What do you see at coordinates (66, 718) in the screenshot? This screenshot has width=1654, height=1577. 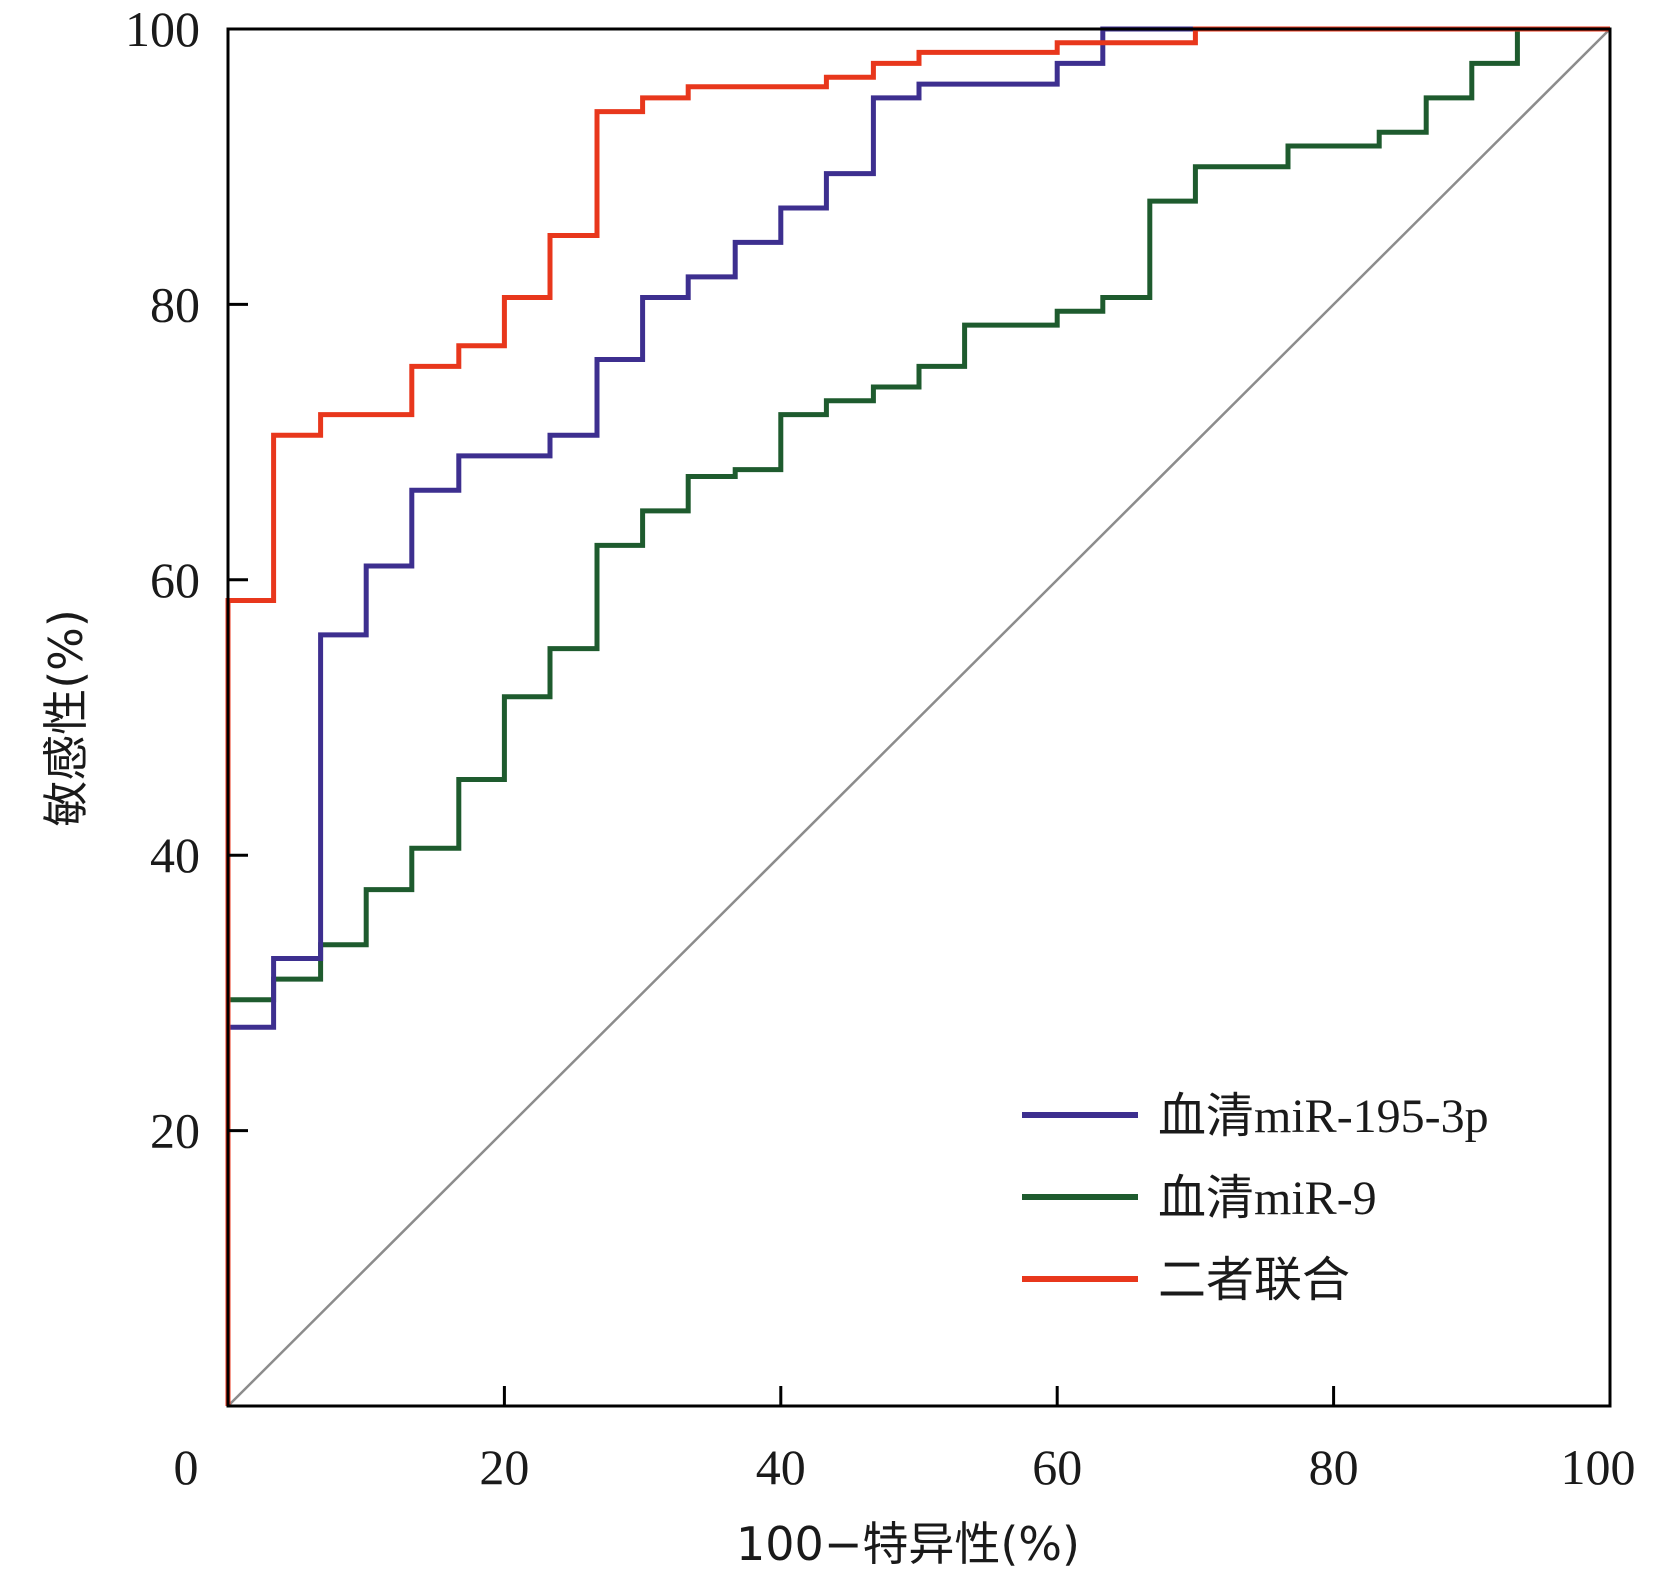 I see `y-axis-title: 敏感性(%)` at bounding box center [66, 718].